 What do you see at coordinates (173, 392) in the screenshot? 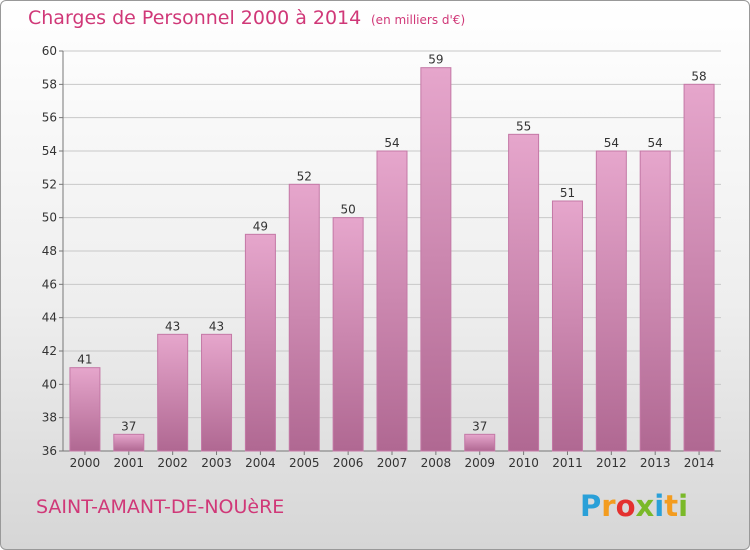
I see `bar-2002` at bounding box center [173, 392].